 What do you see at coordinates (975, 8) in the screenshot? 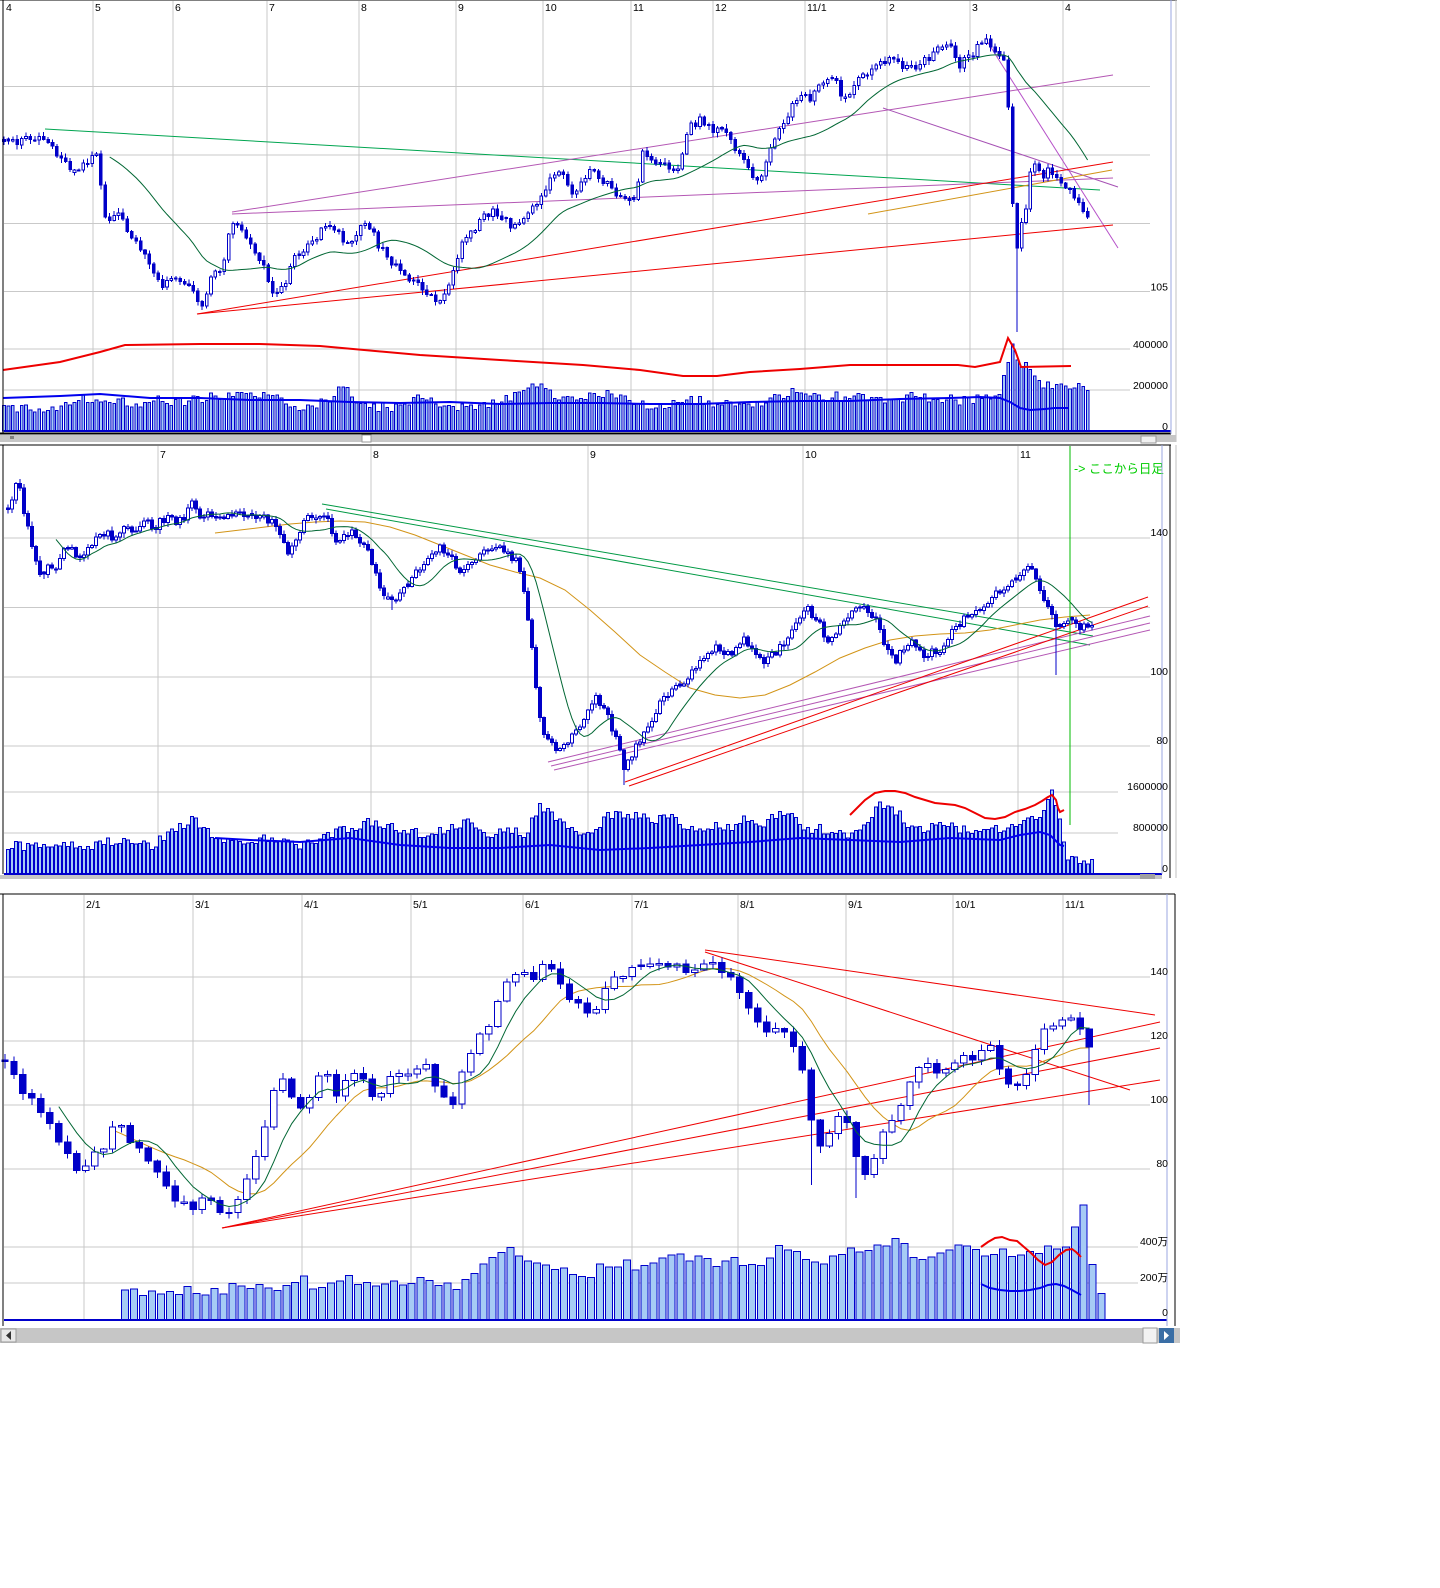
I see `svg-text: 3` at bounding box center [975, 8].